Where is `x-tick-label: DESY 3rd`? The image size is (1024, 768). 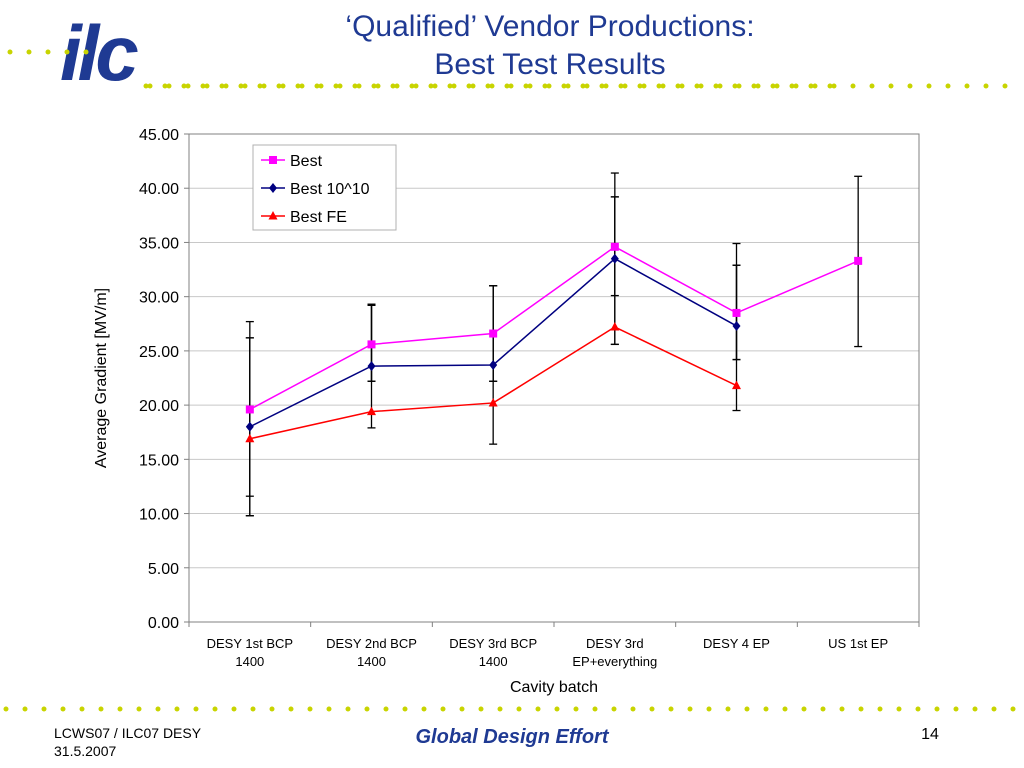 x-tick-label: DESY 3rd is located at coordinates (615, 643).